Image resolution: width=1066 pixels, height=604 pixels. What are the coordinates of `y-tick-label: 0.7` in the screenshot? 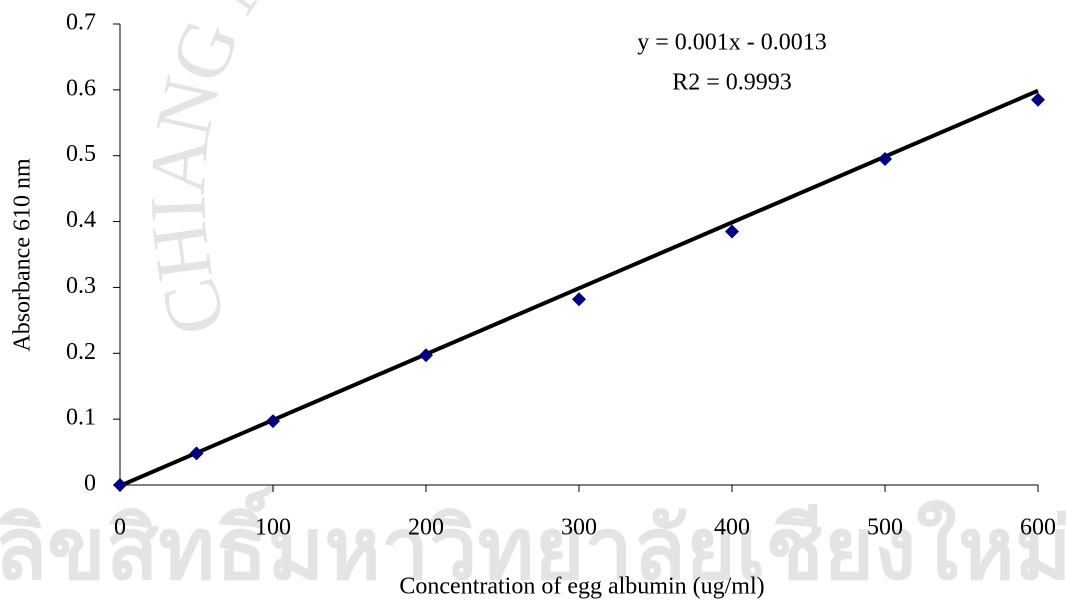 It's located at (81, 23).